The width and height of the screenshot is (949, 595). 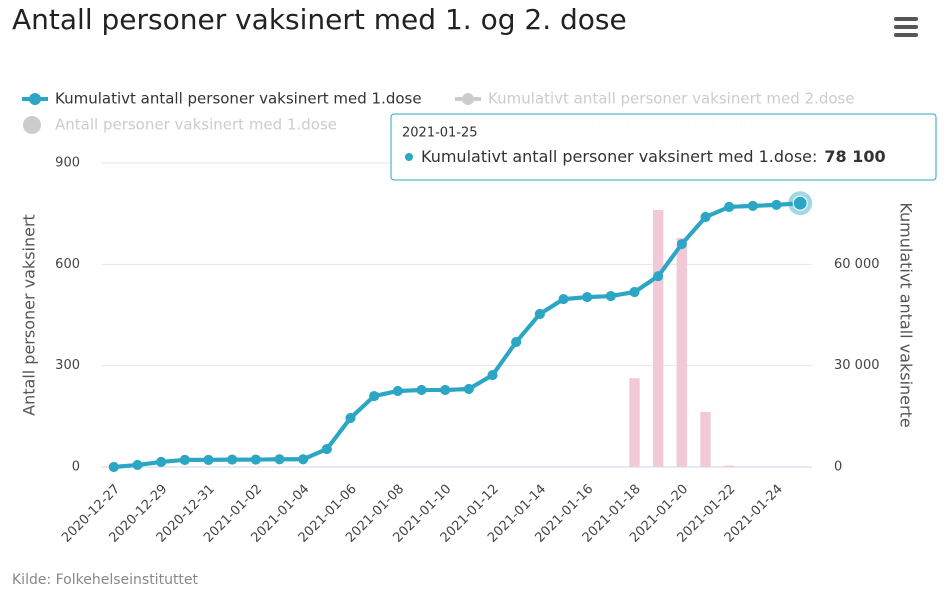 What do you see at coordinates (854, 156) in the screenshot?
I see `tooltip-value: 78 100` at bounding box center [854, 156].